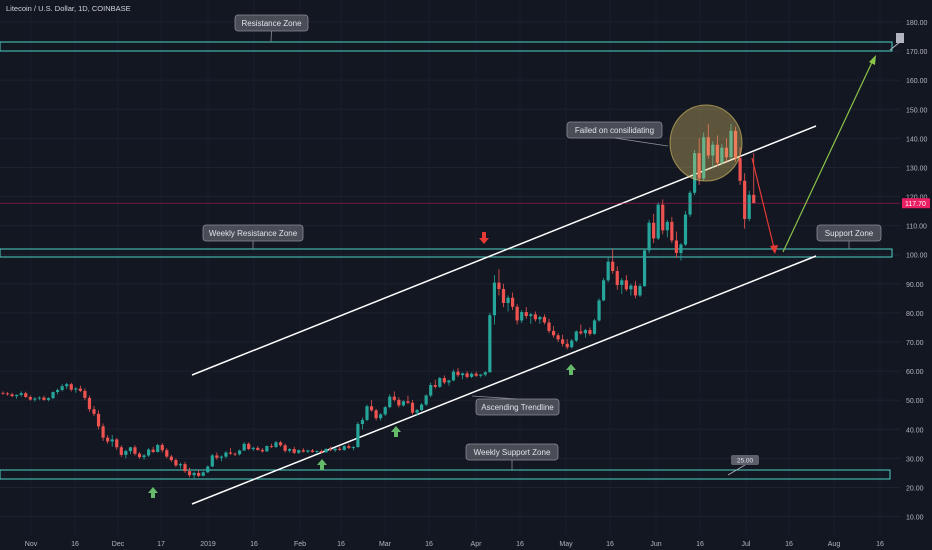  Describe the element at coordinates (872, 60) in the screenshot. I see `projection-up-arrowhead` at that location.